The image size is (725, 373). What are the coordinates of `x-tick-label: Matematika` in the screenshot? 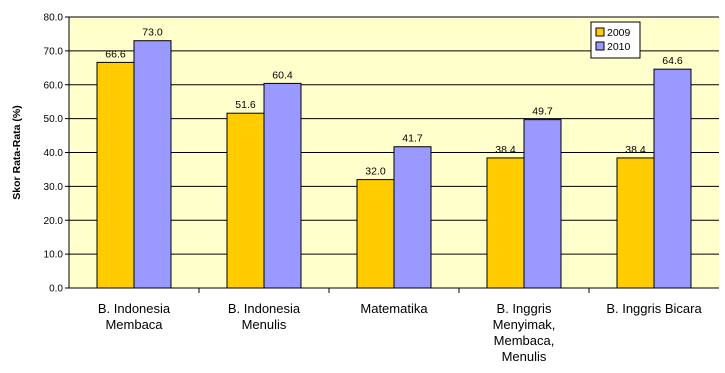 It's located at (394, 308).